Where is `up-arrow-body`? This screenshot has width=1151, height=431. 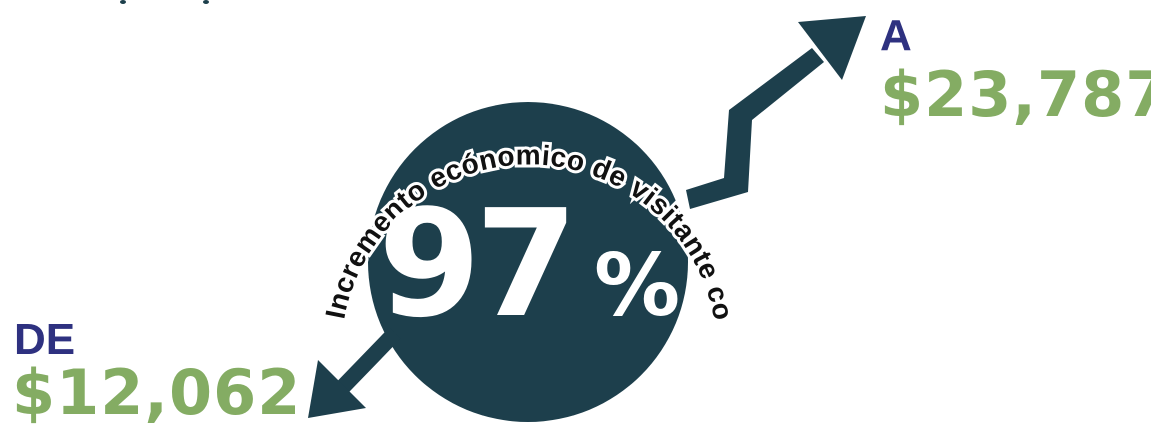 up-arrow-body is located at coordinates (755, 128).